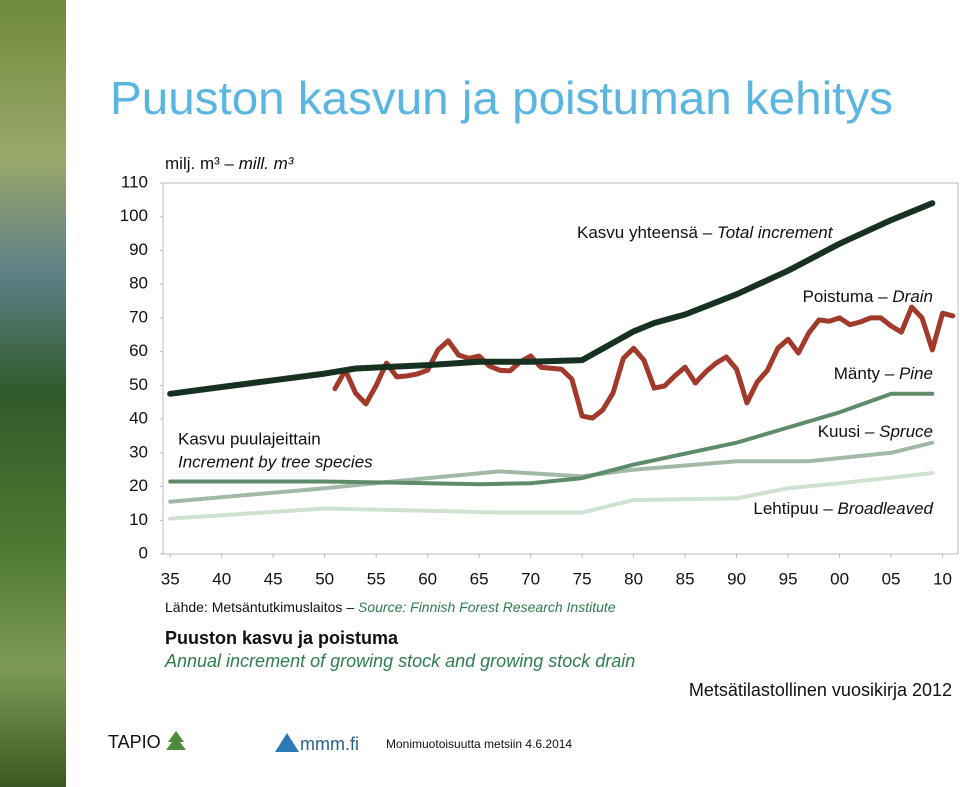 The height and width of the screenshot is (787, 960). Describe the element at coordinates (846, 431) in the screenshot. I see `series-name: Kuusi –` at that location.